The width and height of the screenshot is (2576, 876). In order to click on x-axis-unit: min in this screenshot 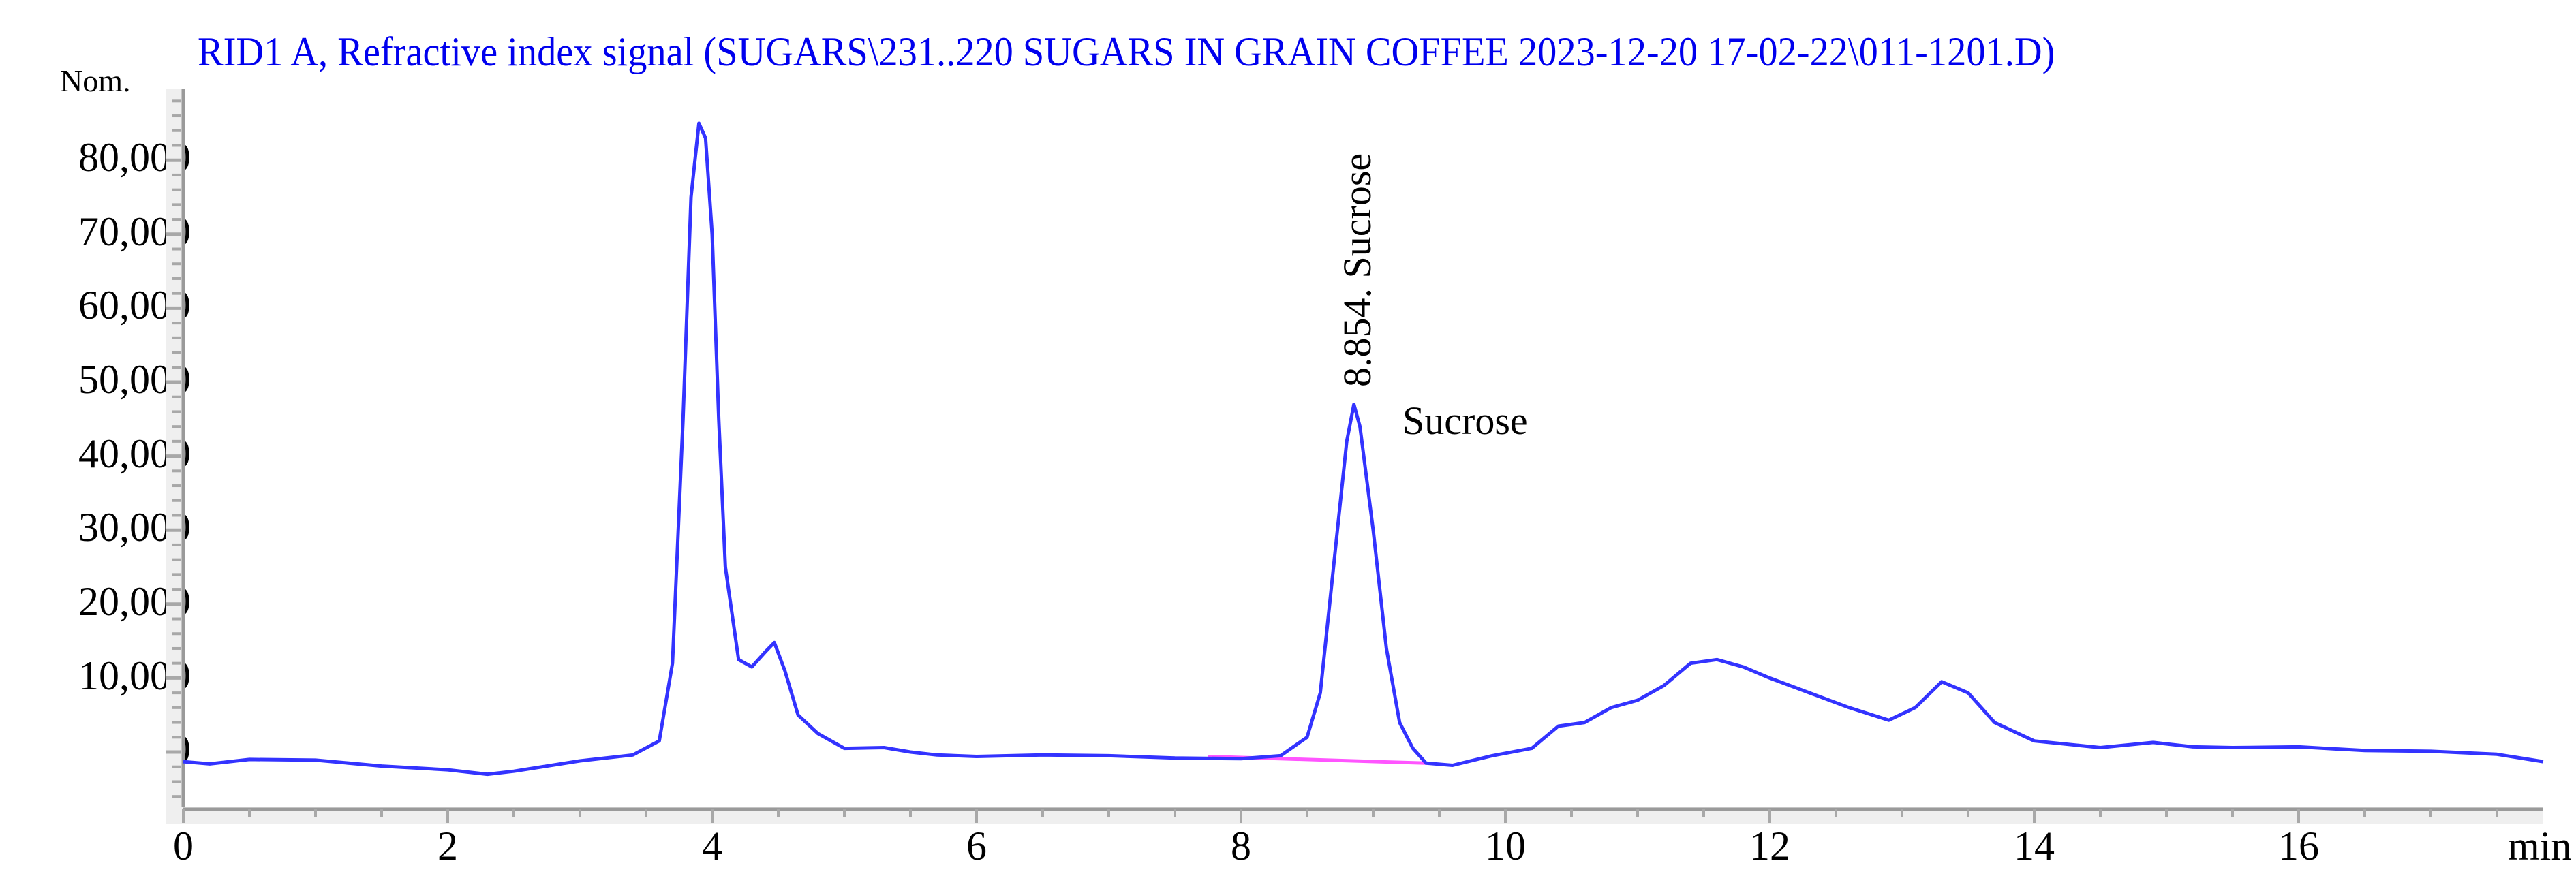, I will do `click(2540, 846)`.